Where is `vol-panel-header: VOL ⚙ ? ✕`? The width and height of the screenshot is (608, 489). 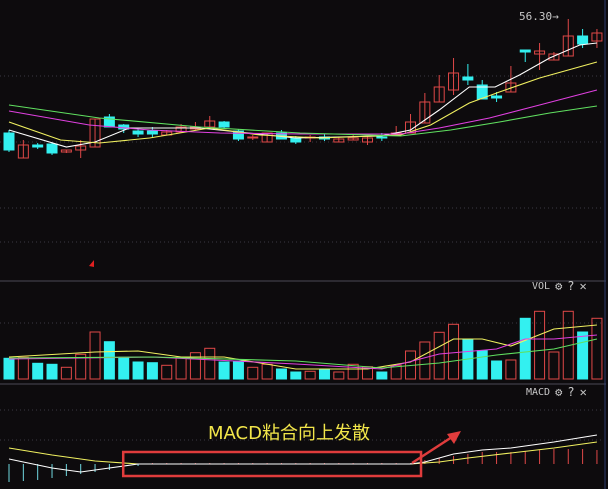
vol-panel-header: VOL ⚙ ? ✕ is located at coordinates (559, 286).